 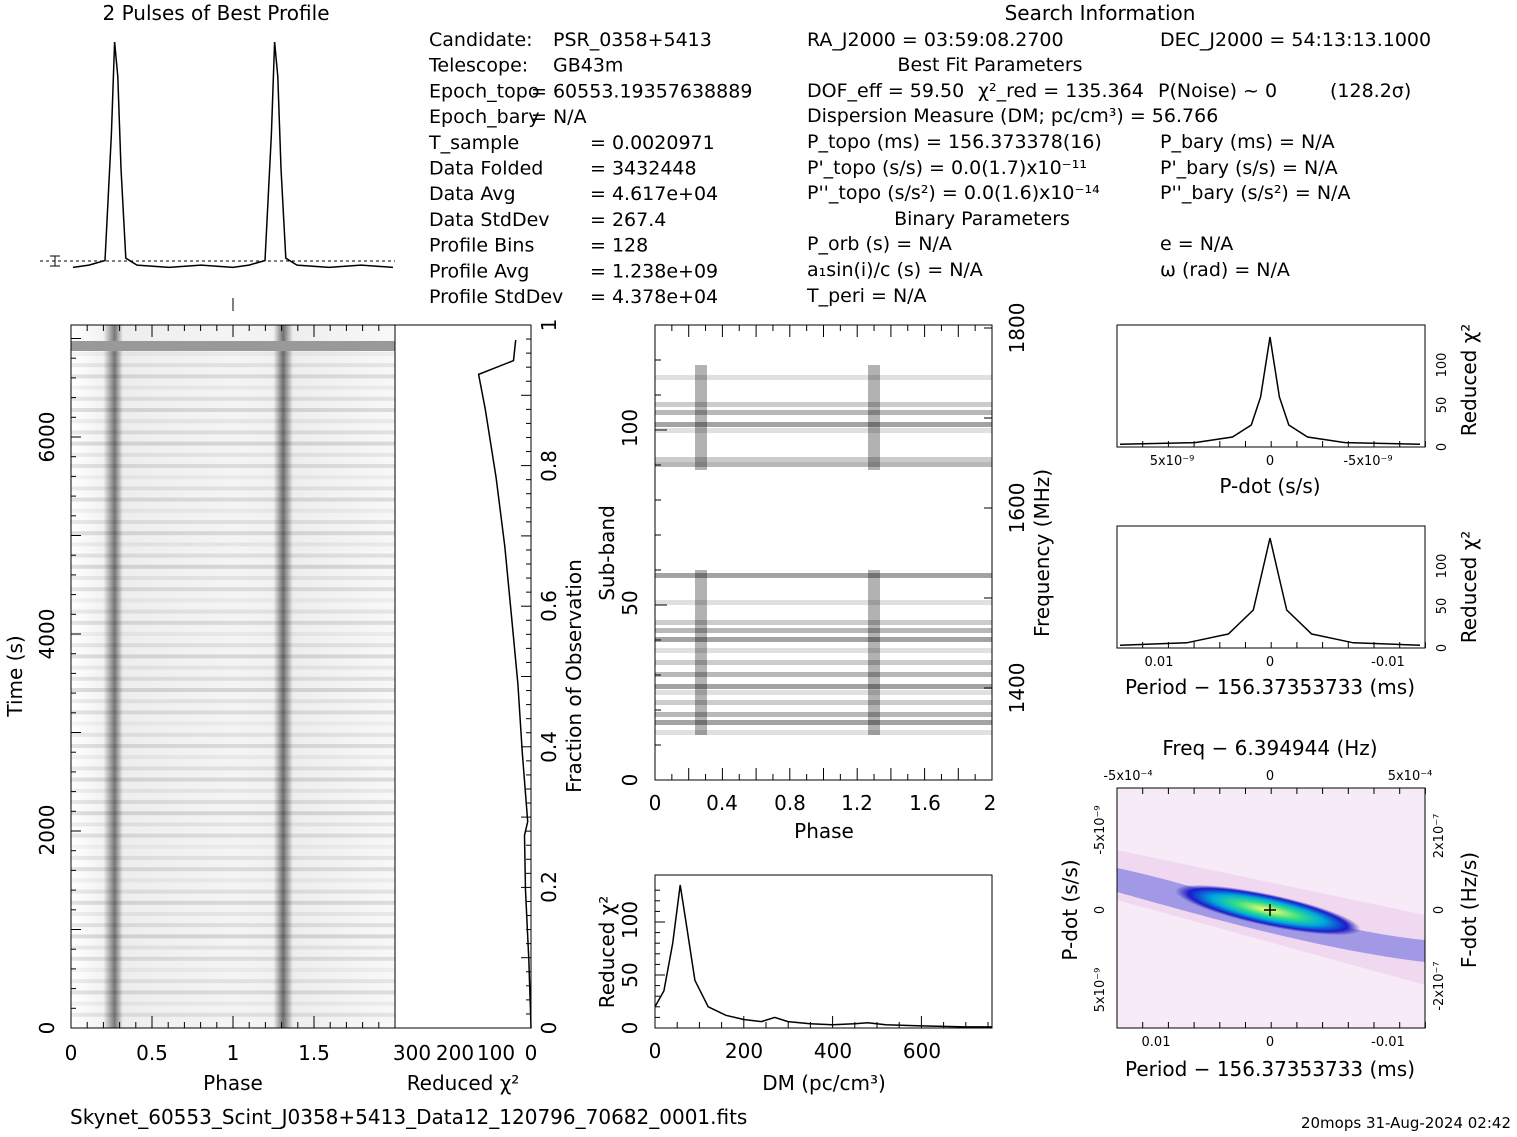 What do you see at coordinates (1196, 244) in the screenshot?
I see `e-text: e = N/A` at bounding box center [1196, 244].